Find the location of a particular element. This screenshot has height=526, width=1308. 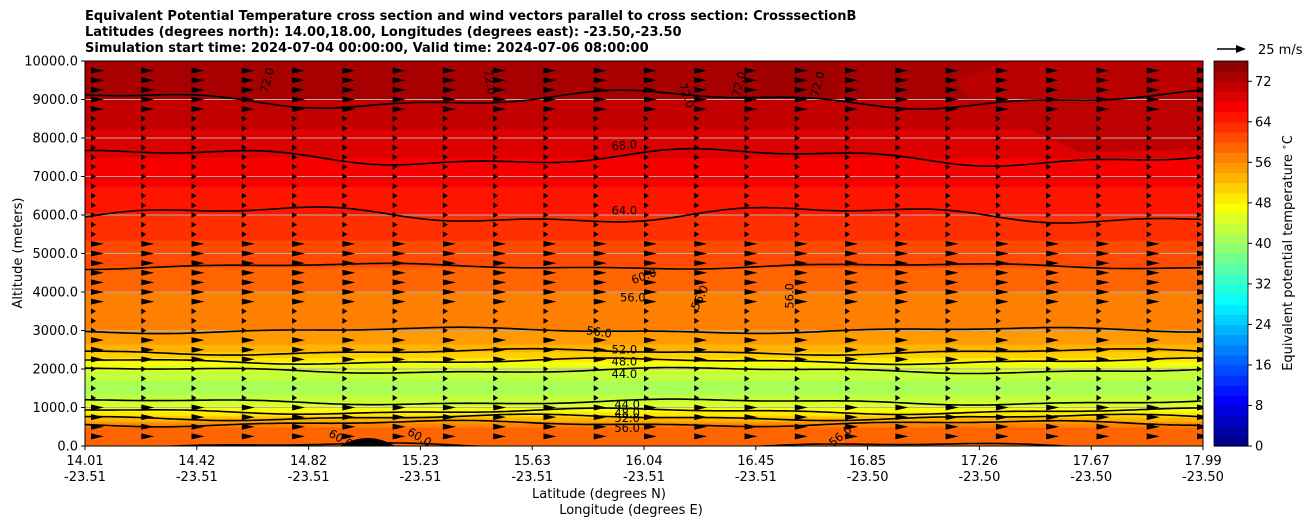

contour-line is located at coordinates (643, 417).